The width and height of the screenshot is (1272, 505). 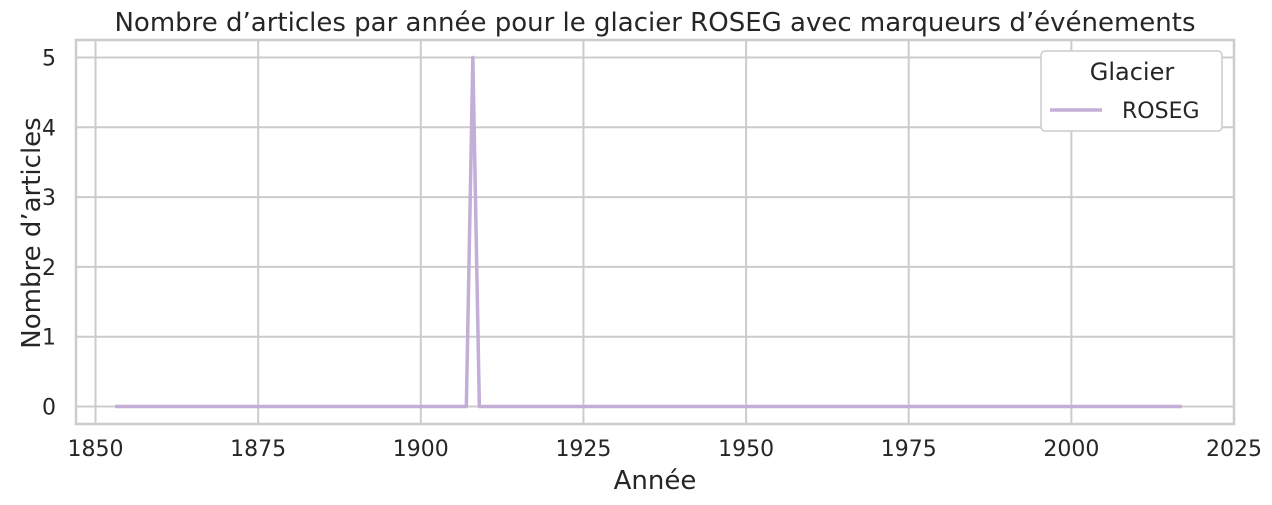 I want to click on x-tick-label: 1925, so click(x=583, y=449).